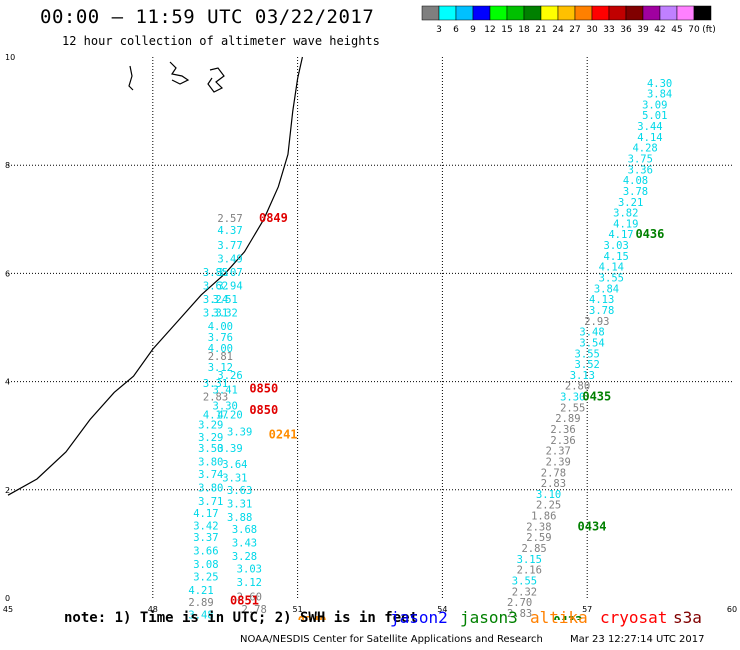  Describe the element at coordinates (538, 527) in the screenshot. I see `swh-label: 2.38` at that location.